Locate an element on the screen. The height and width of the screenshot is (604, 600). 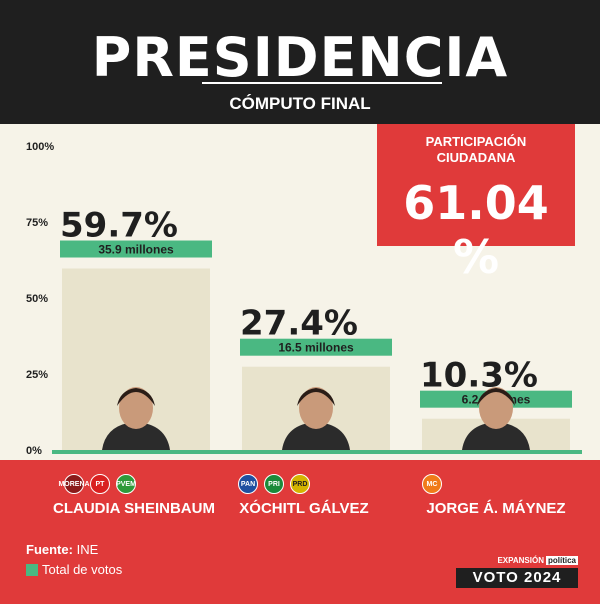
brand-politica: política is located at coordinates (561, 560).